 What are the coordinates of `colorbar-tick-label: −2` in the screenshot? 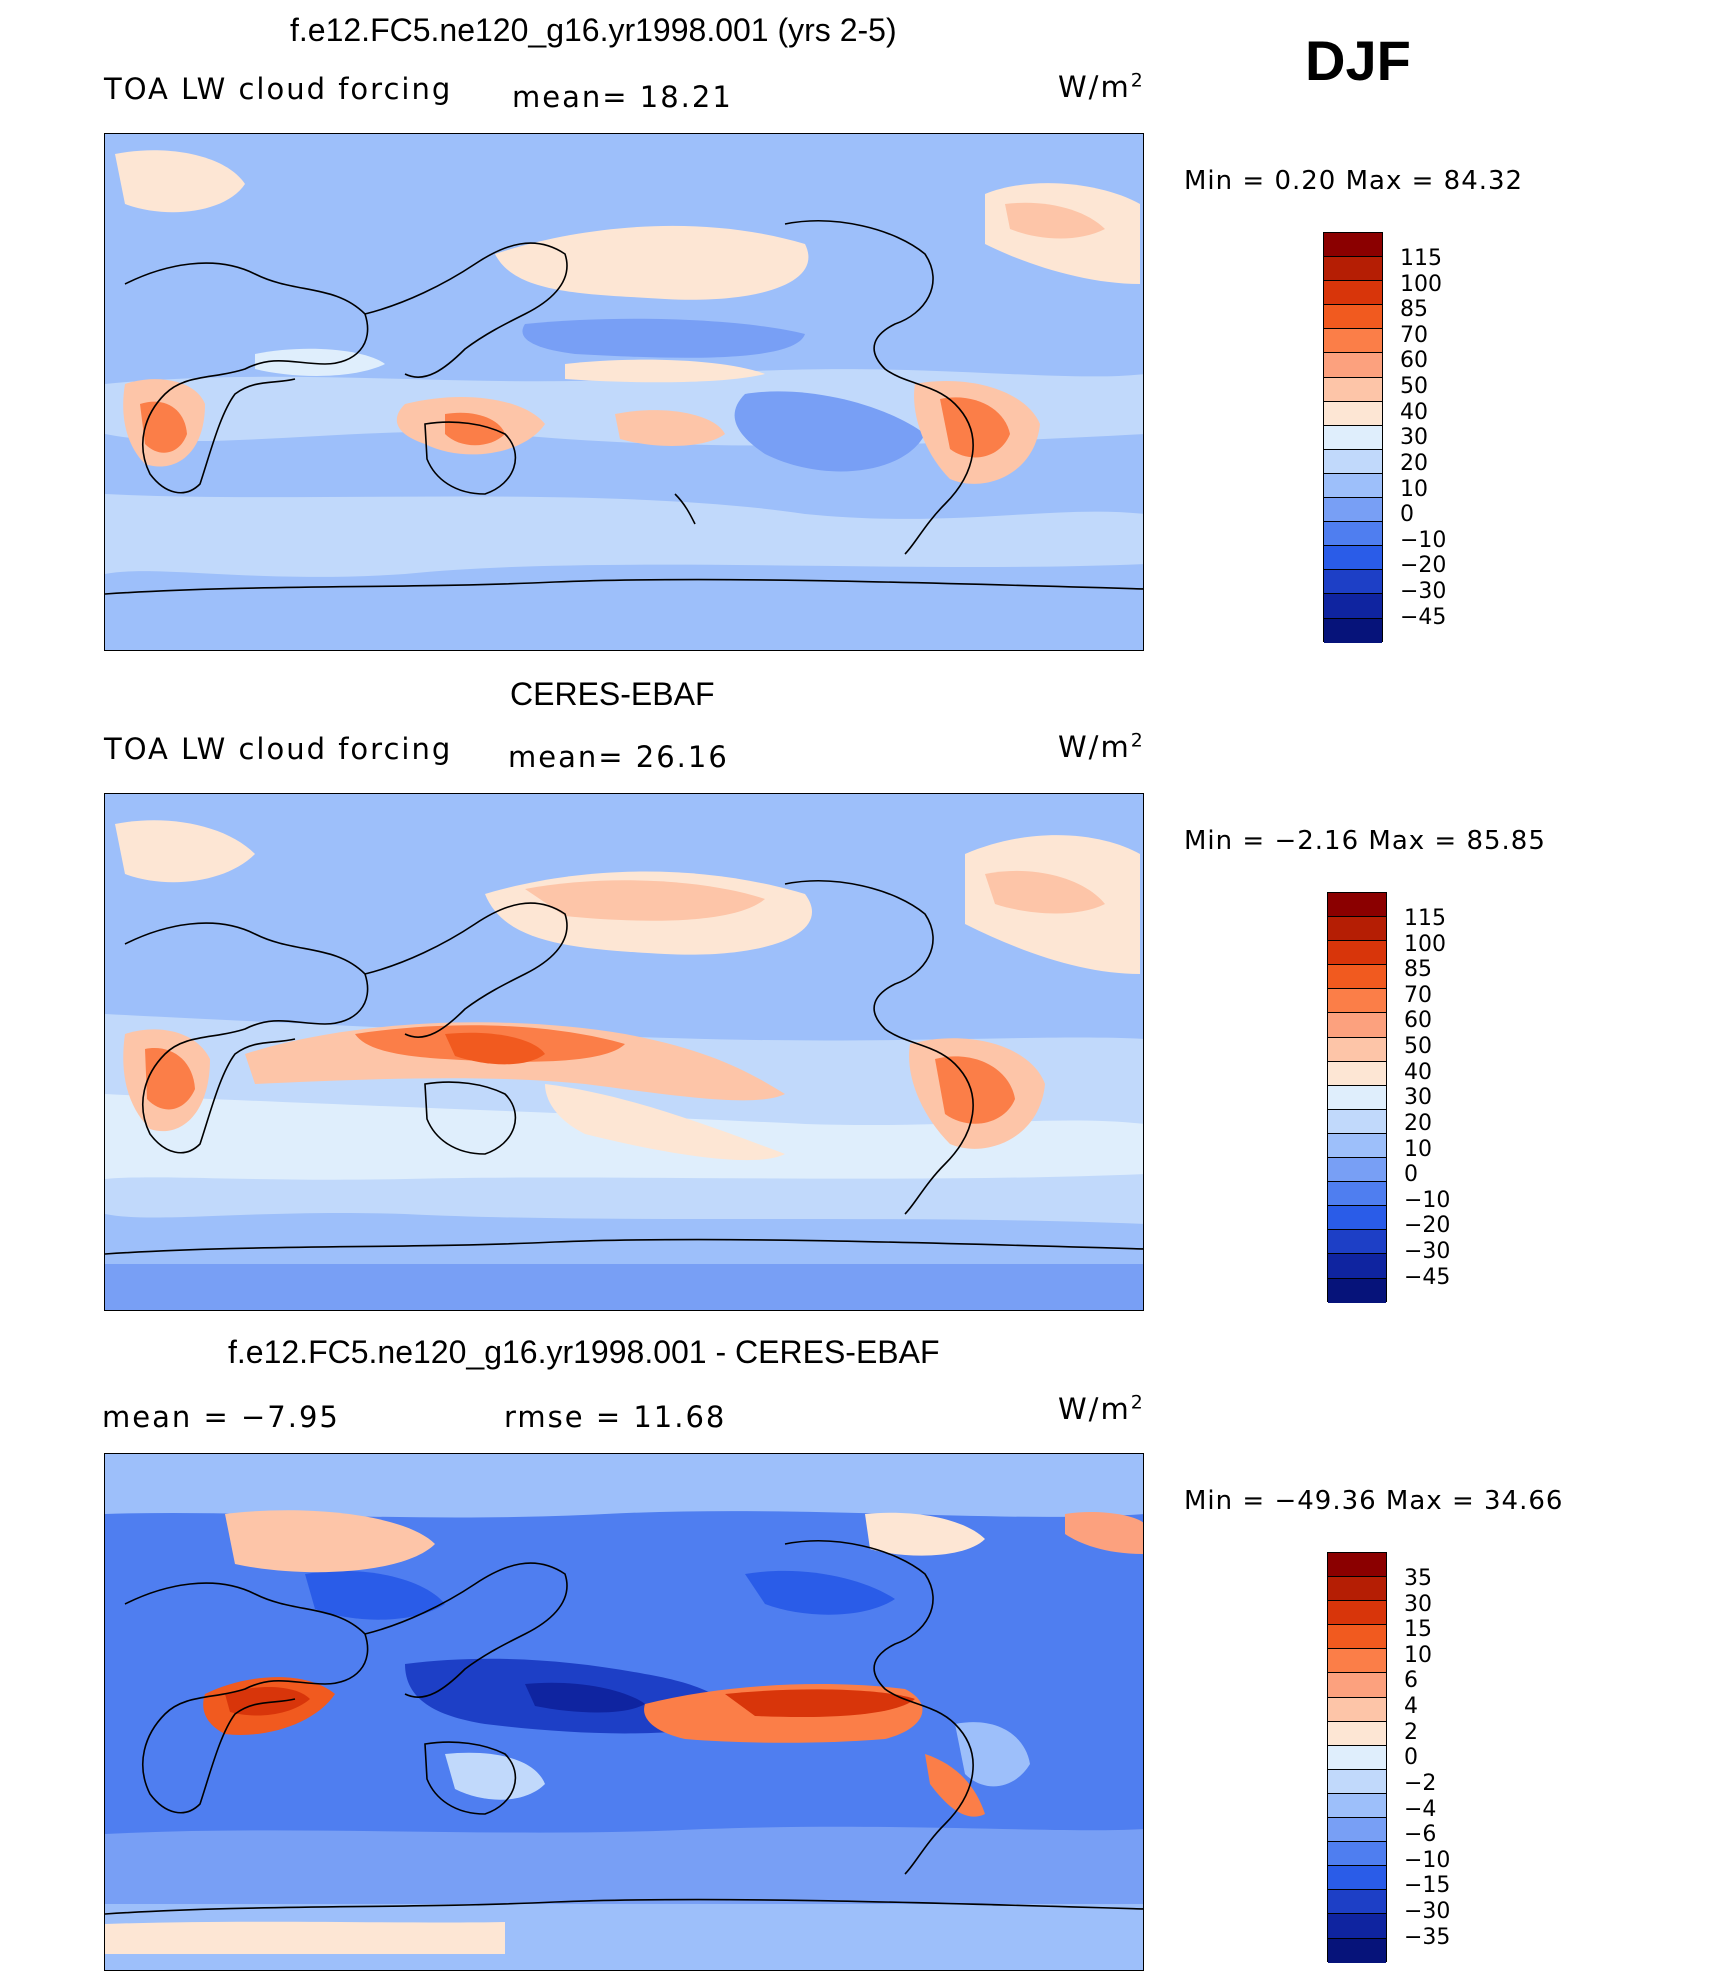 It's located at (1420, 1783).